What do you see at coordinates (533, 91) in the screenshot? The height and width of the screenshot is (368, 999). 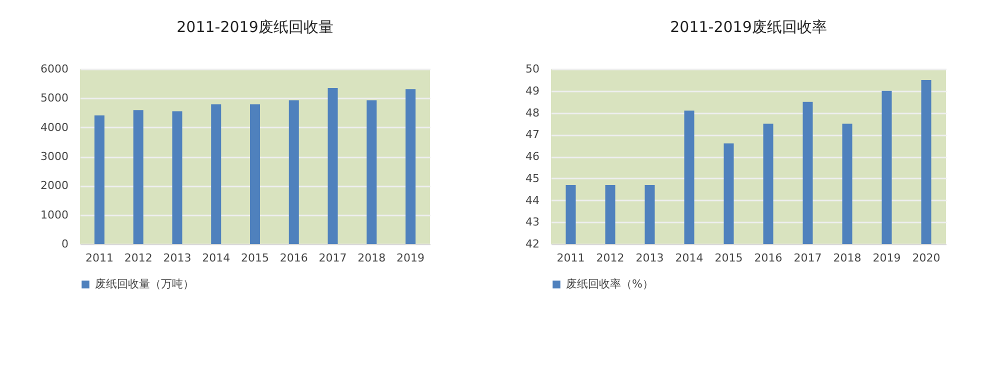 I see `y-tick-label: 49` at bounding box center [533, 91].